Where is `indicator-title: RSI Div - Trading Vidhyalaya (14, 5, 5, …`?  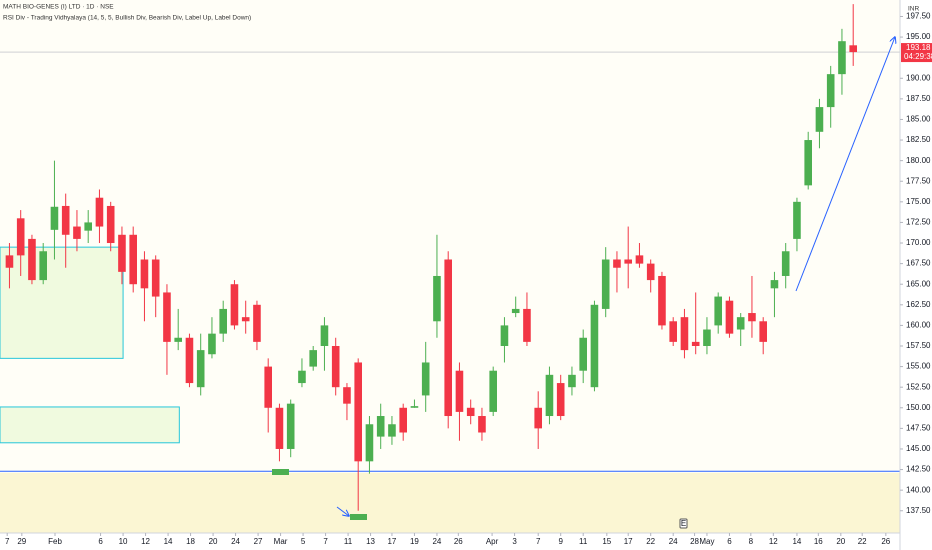 indicator-title: RSI Div - Trading Vidhyalaya (14, 5, 5, … is located at coordinates (127, 18).